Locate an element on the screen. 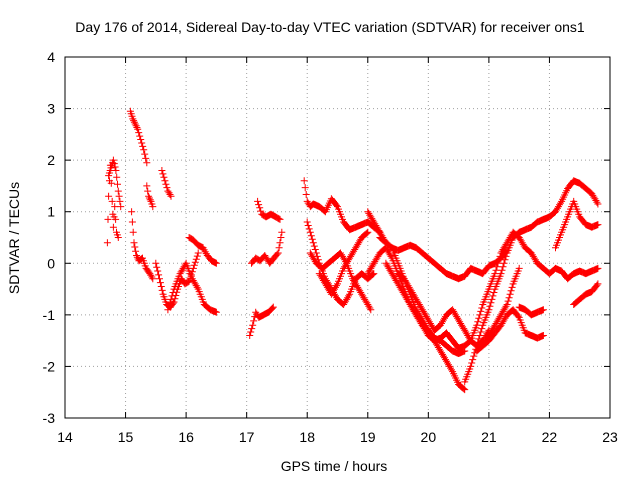 The image size is (640, 480). y-tick-label: -3 is located at coordinates (49, 418).